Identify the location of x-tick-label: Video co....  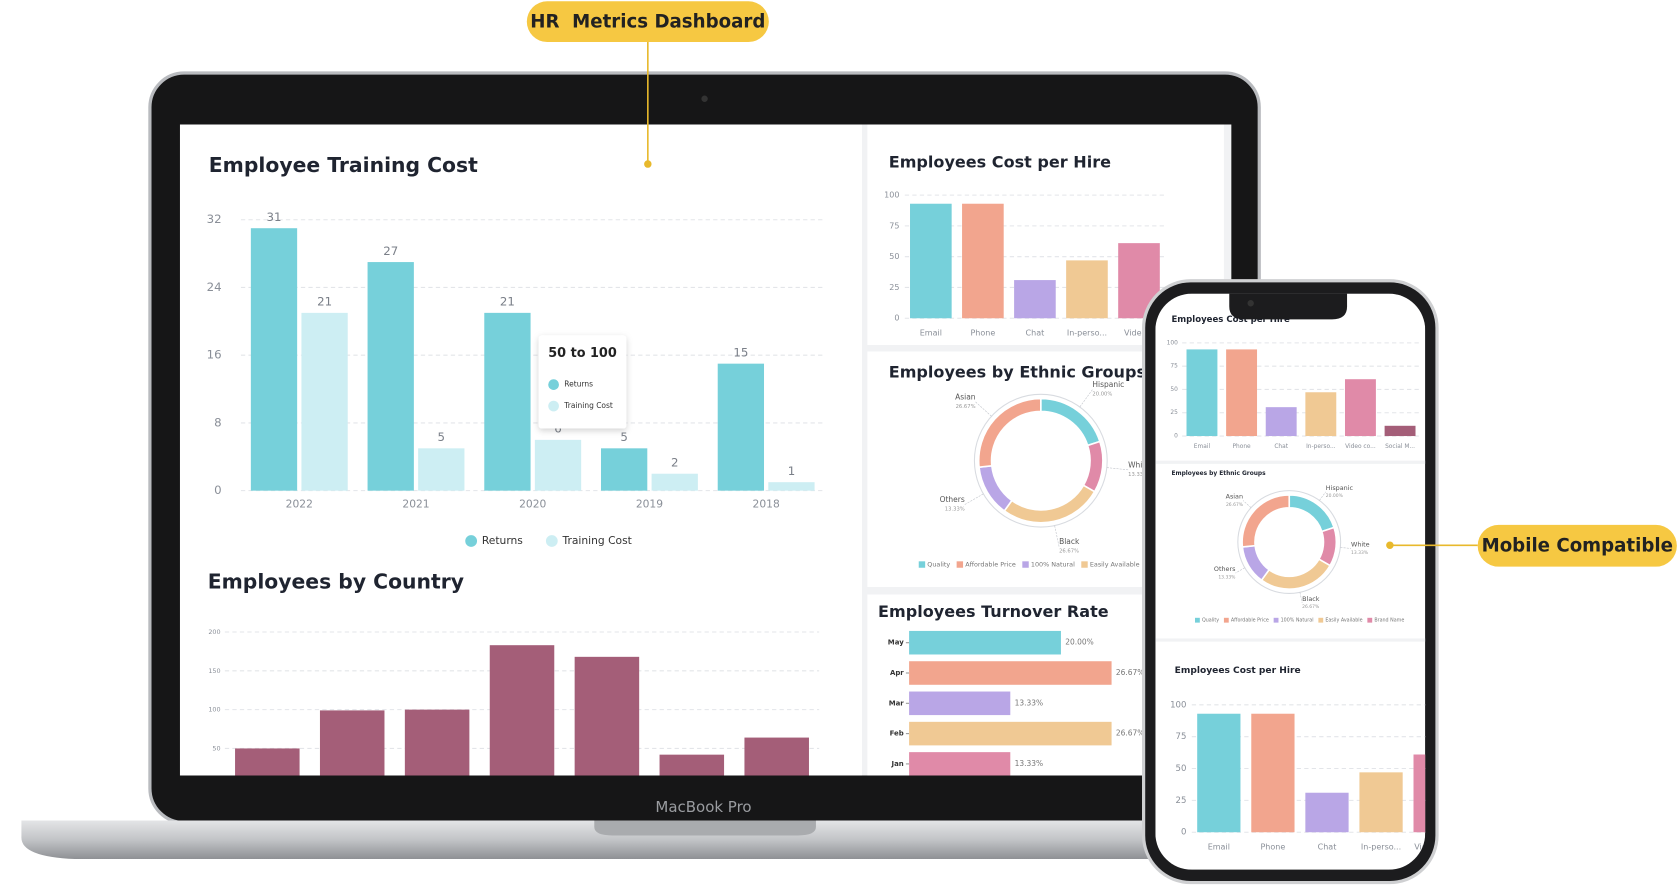
(1435, 847).